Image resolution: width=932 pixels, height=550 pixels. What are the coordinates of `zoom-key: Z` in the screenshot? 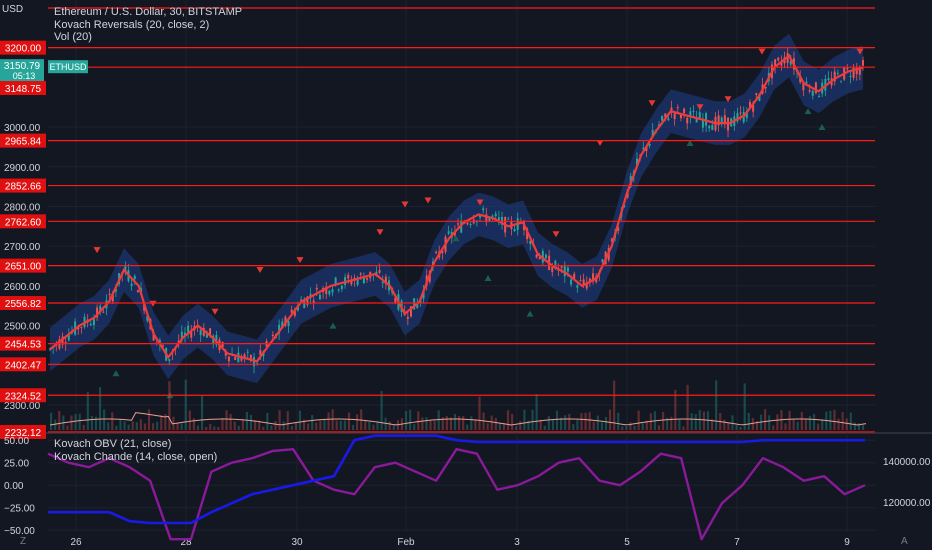 It's located at (23, 541).